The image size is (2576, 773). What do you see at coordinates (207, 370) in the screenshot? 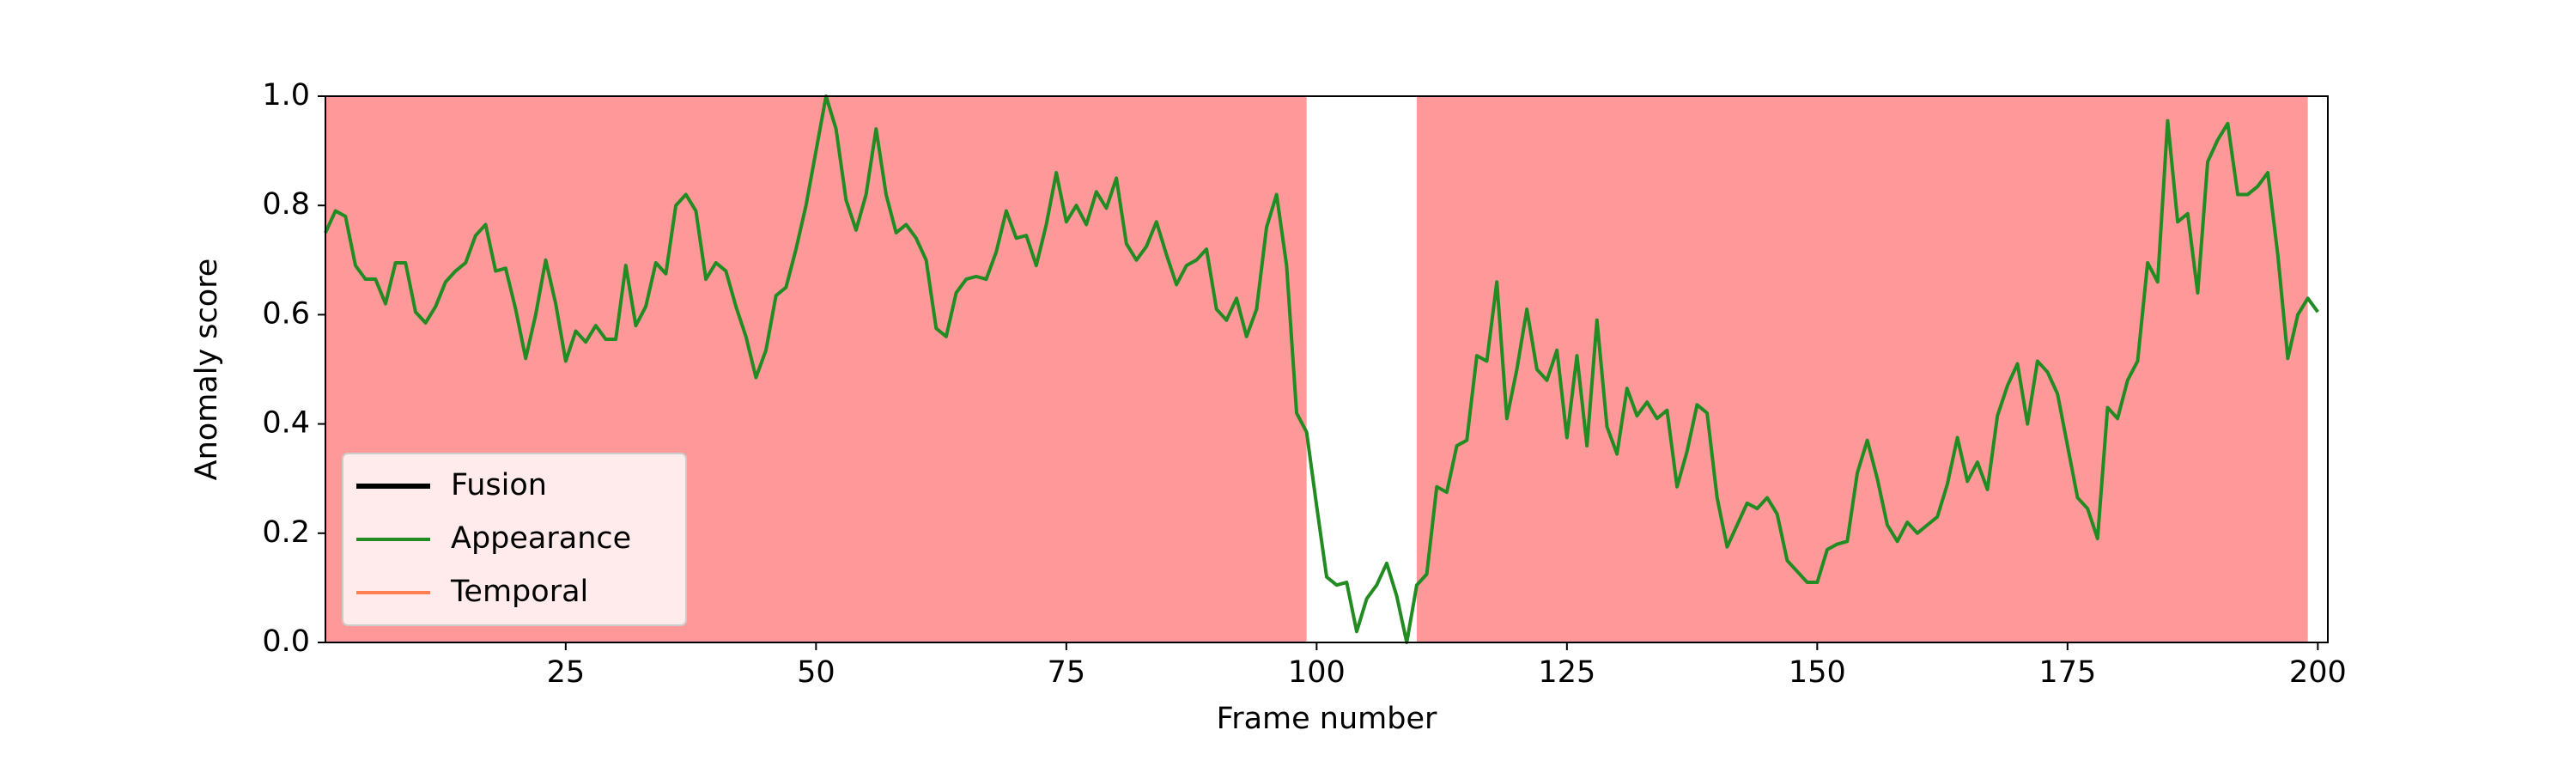
I see `y-axis-label: Anomaly score` at bounding box center [207, 370].